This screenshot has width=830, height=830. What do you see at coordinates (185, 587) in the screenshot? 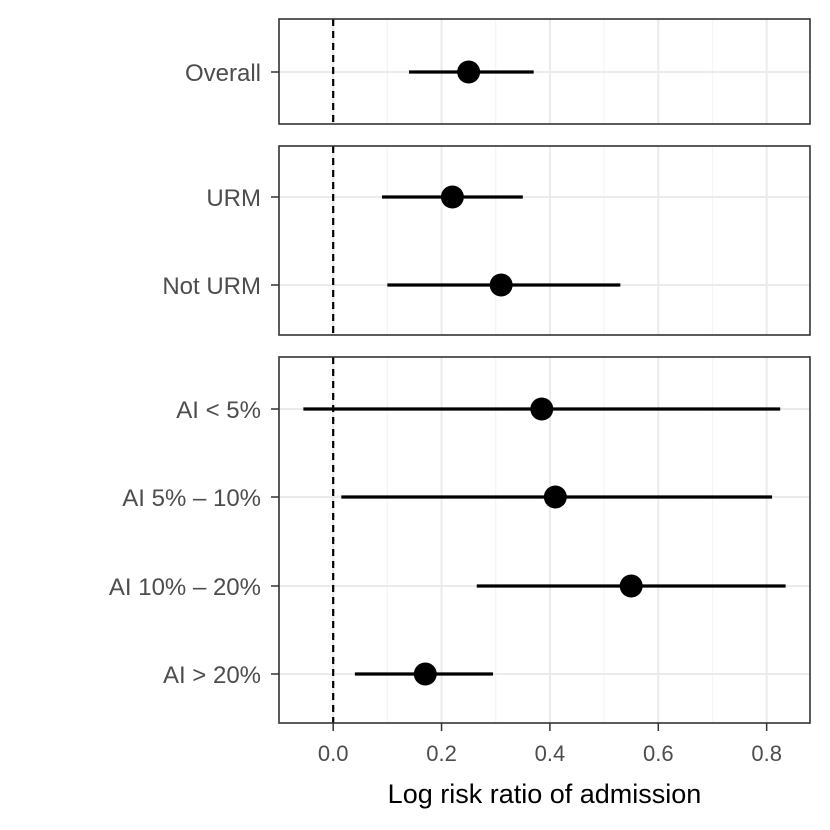
I see `y-tick-label: AI 10% – 20%` at bounding box center [185, 587].